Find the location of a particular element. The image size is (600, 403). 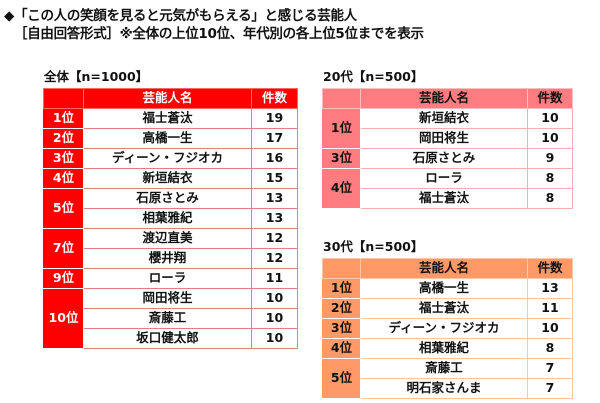

table-row: 4位 新垣結衣 15 is located at coordinates (170, 178).